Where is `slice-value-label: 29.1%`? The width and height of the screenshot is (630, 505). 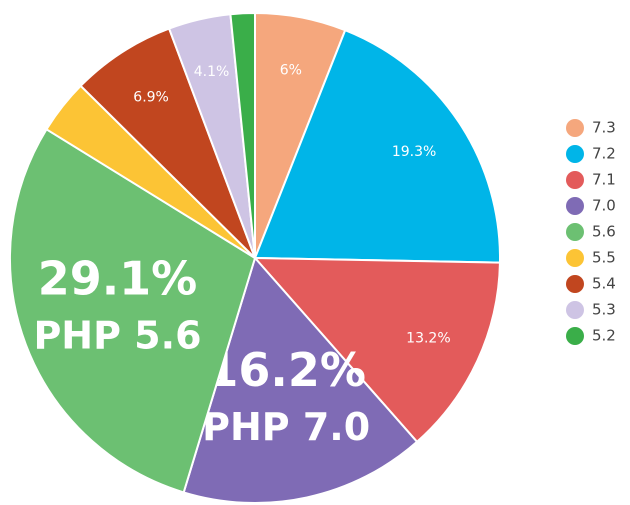
slice-value-label: 29.1% is located at coordinates (118, 278).